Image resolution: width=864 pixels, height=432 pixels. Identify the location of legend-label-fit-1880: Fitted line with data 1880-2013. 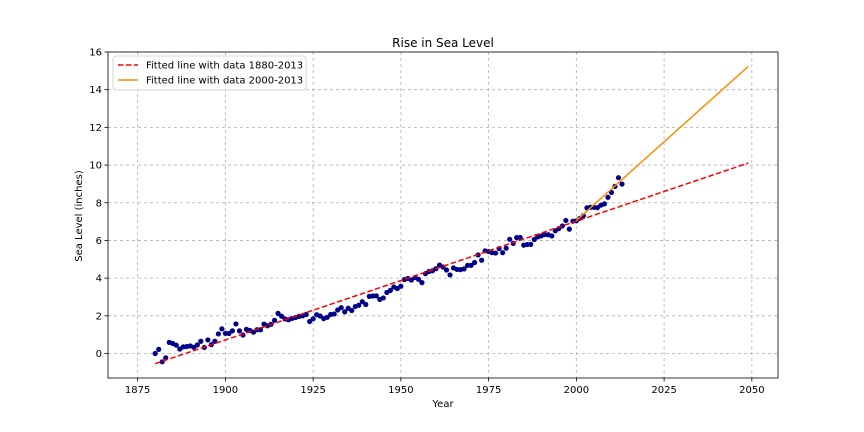
(224, 66).